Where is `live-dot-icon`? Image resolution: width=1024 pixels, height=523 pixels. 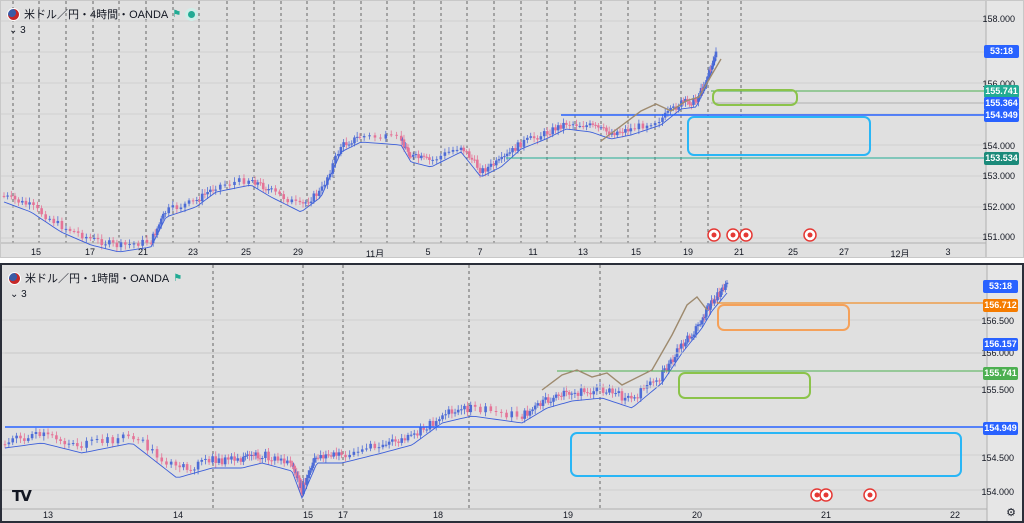
live-dot-icon is located at coordinates (192, 14).